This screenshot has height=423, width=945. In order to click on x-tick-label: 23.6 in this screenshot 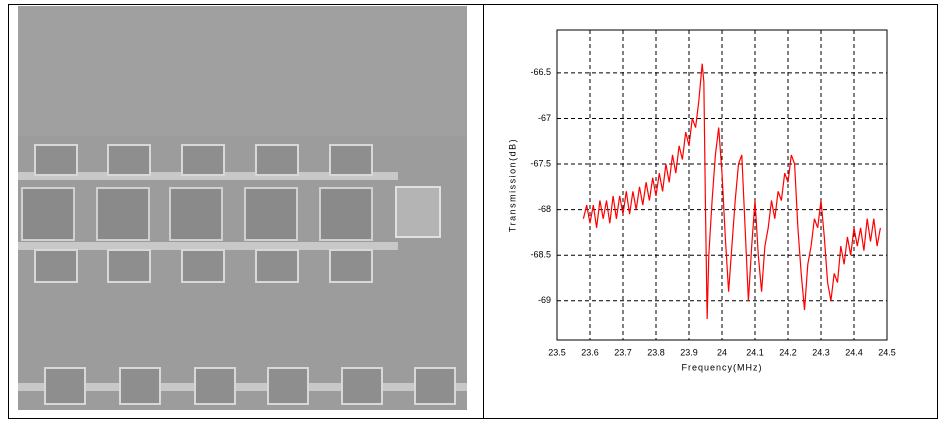, I will do `click(590, 352)`.